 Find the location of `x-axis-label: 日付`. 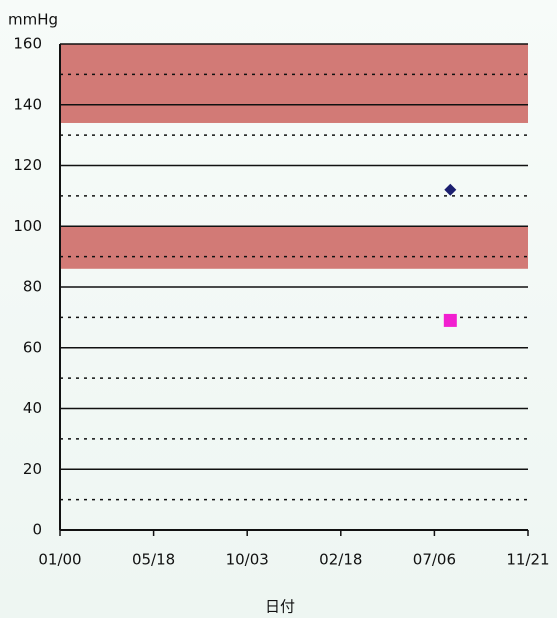

x-axis-label: 日付 is located at coordinates (280, 607).